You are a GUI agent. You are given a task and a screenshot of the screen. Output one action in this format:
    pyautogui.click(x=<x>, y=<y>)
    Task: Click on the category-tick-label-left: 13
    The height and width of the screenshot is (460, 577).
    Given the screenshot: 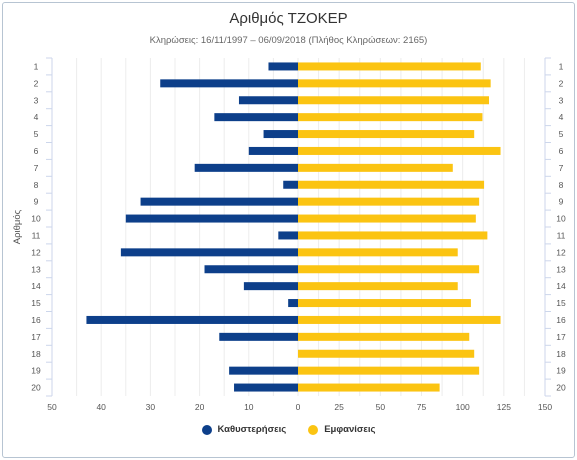 What is the action you would take?
    pyautogui.click(x=36, y=269)
    